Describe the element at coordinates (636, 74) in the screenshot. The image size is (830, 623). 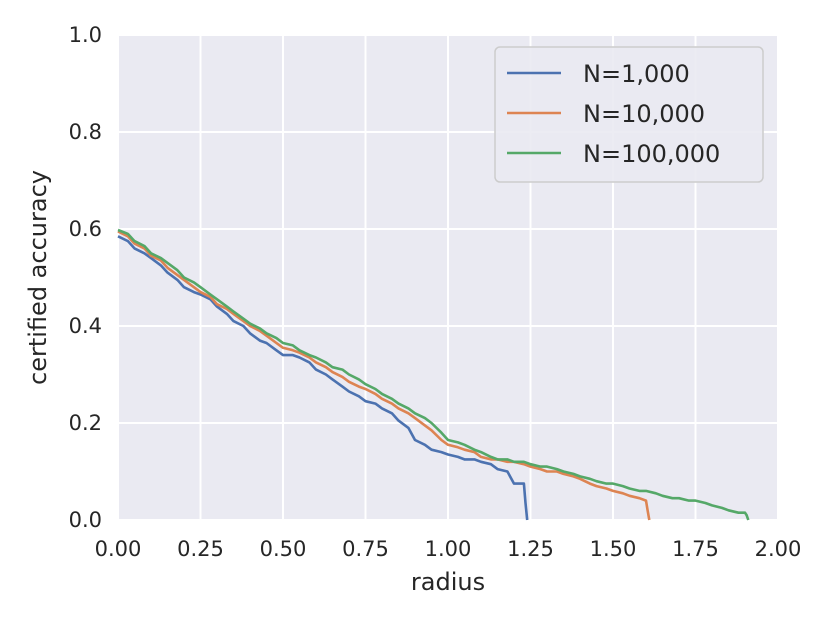
I see `legend-label: N=1,000` at that location.